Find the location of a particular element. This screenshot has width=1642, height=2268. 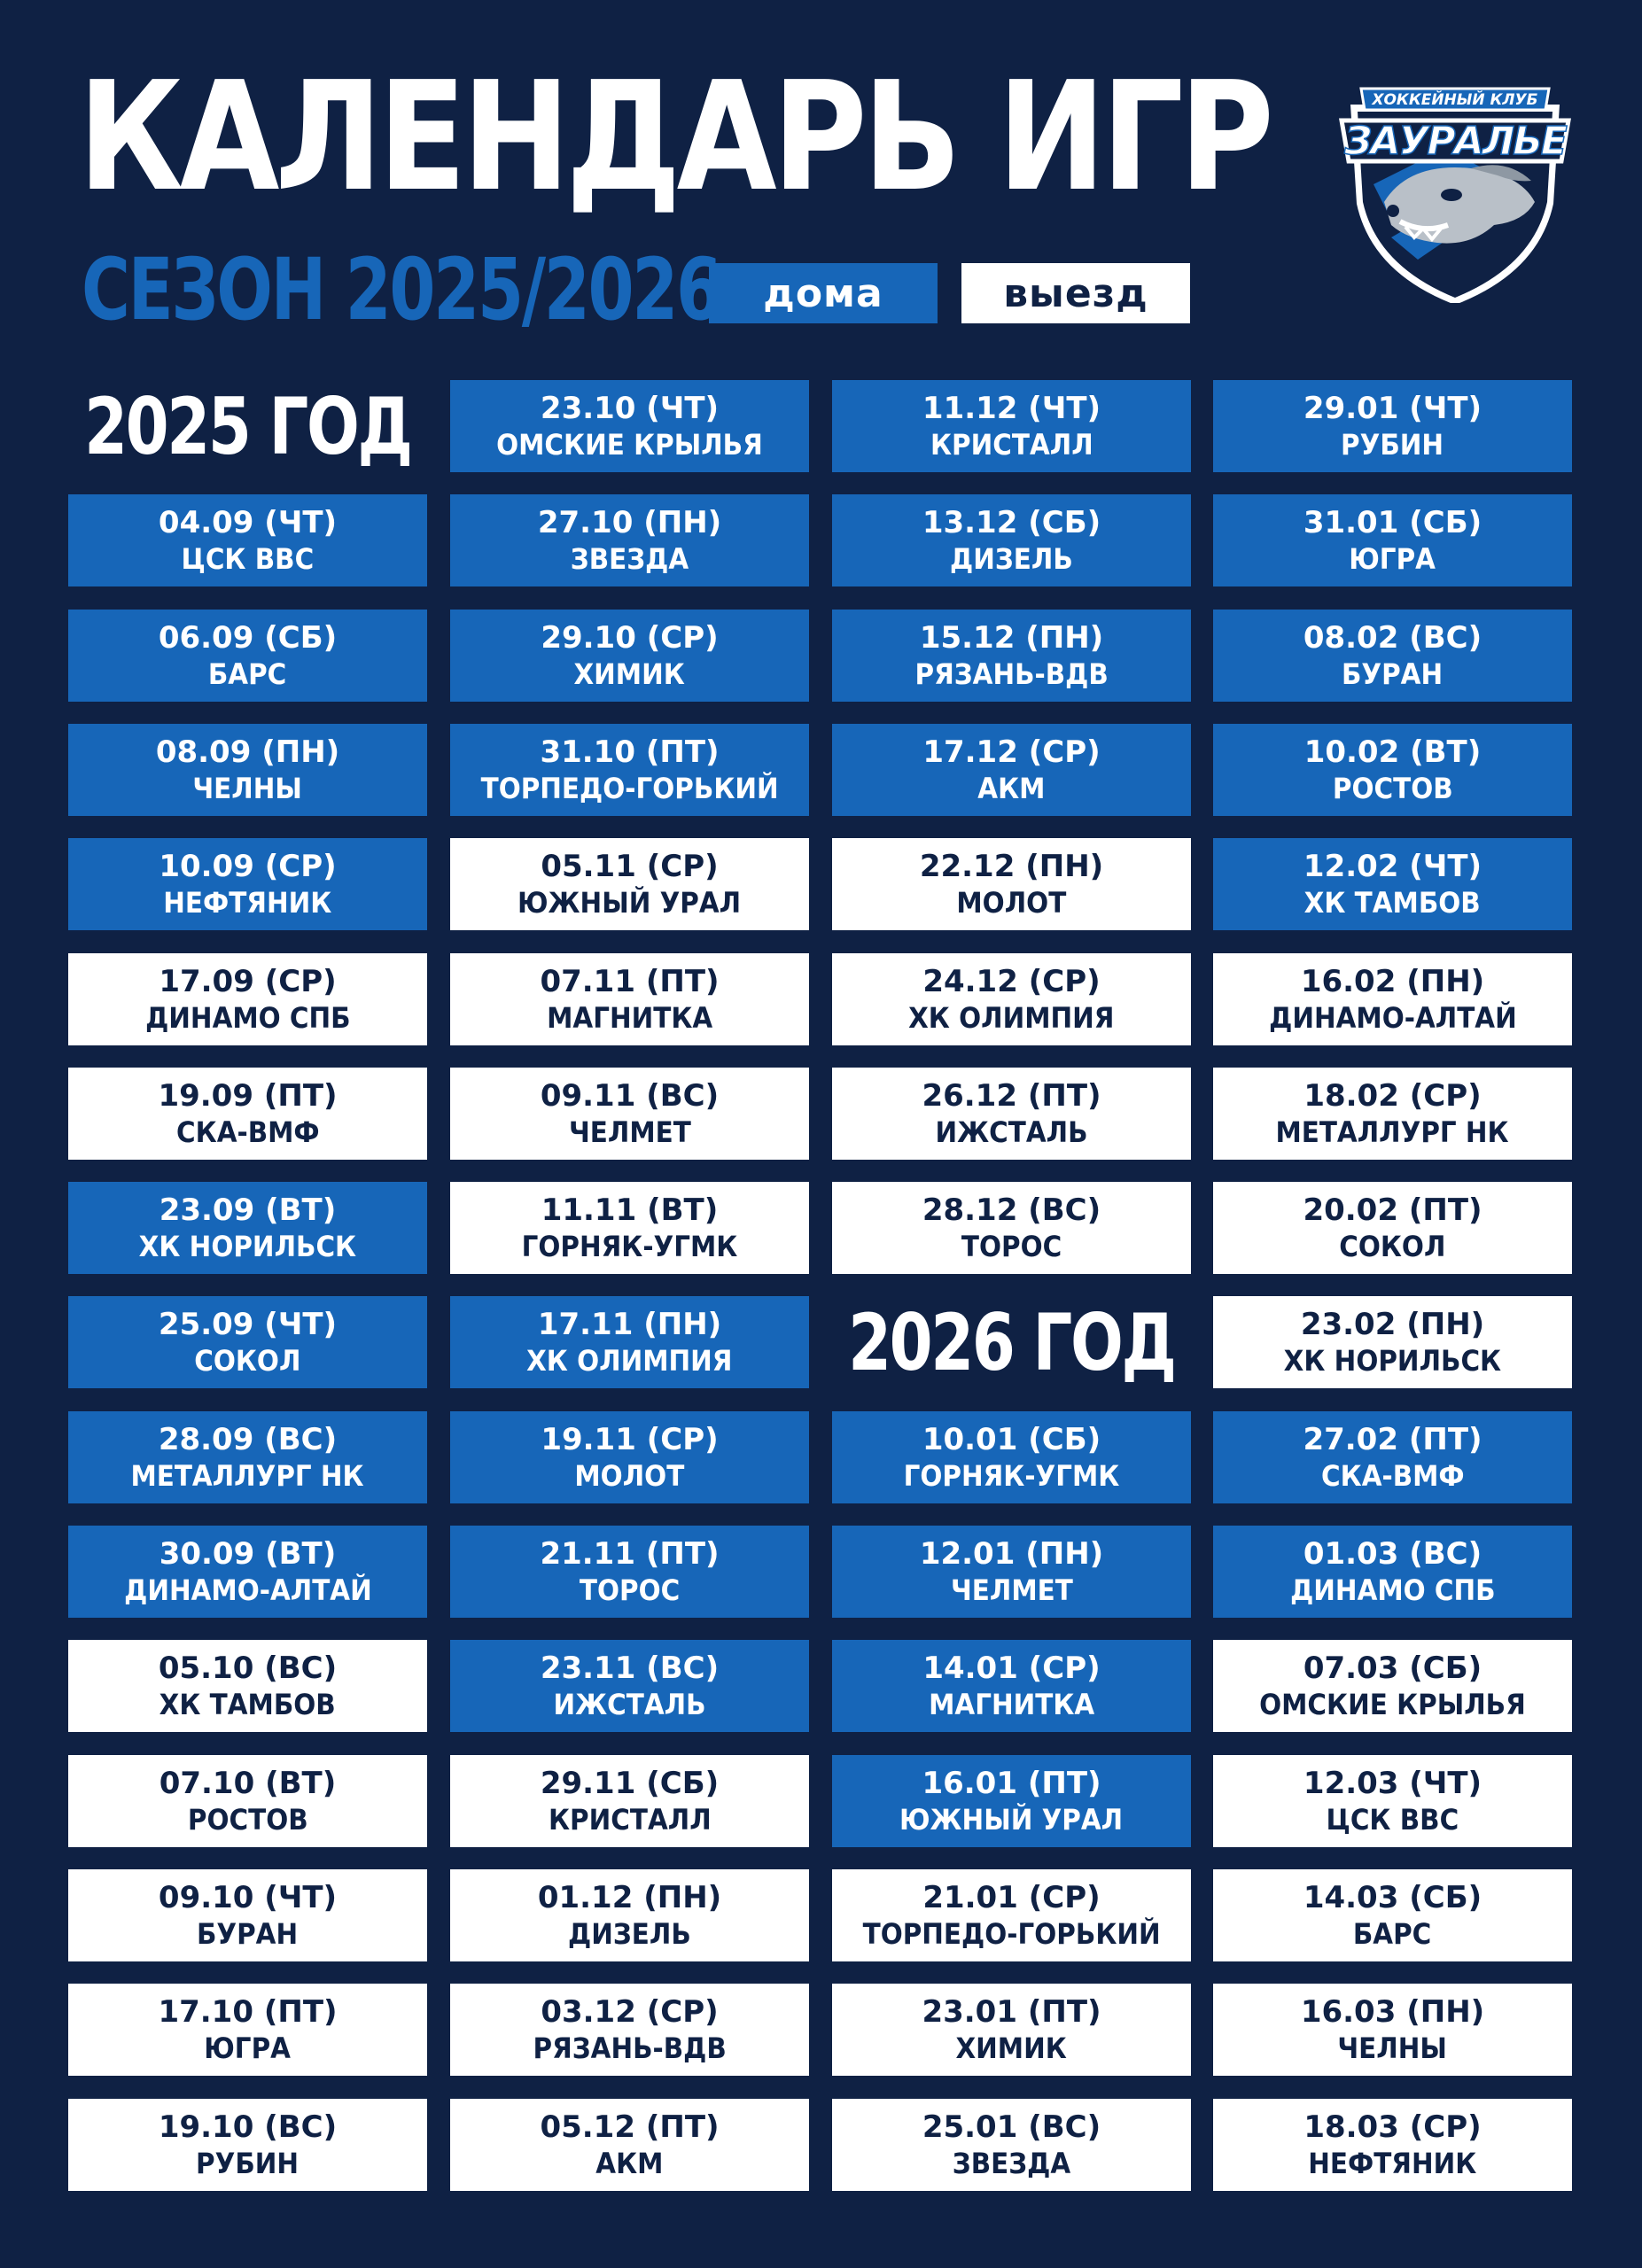

game-cell-home: 23.11 (ВС) ИЖСТАЛЬ is located at coordinates (629, 1686).